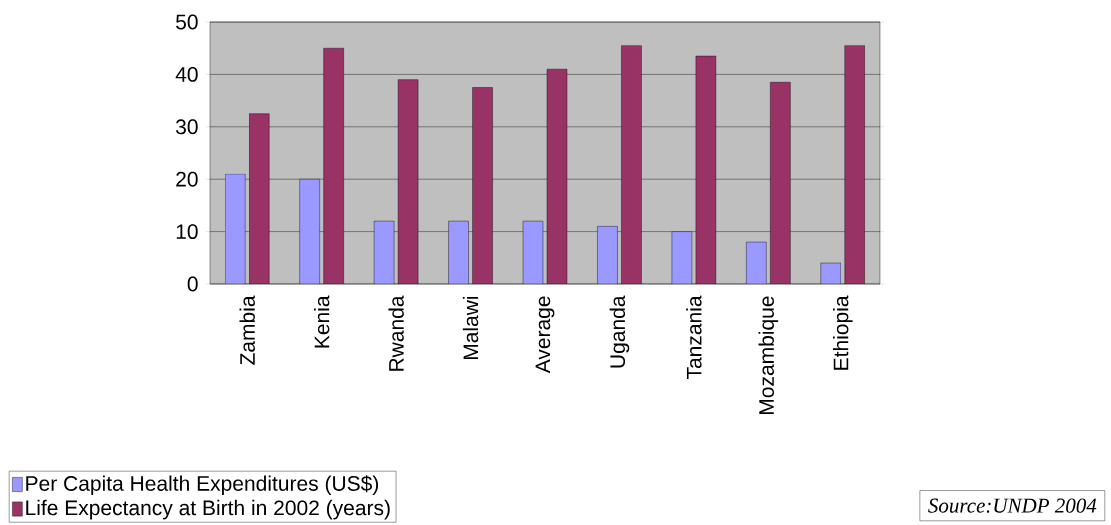 The image size is (1111, 525). I want to click on x-tick-label: Tanzania, so click(694, 337).